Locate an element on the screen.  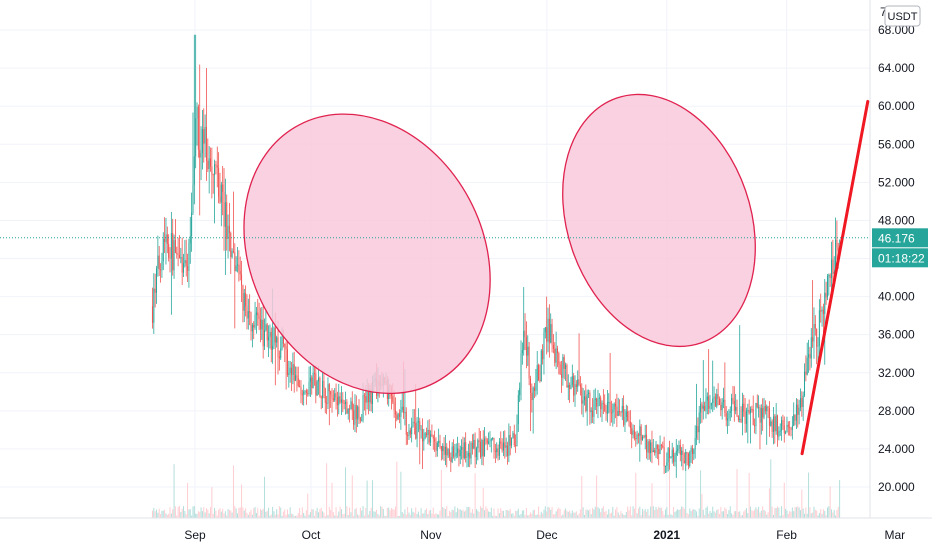
currency-unit-box: USDT is located at coordinates (902, 16).